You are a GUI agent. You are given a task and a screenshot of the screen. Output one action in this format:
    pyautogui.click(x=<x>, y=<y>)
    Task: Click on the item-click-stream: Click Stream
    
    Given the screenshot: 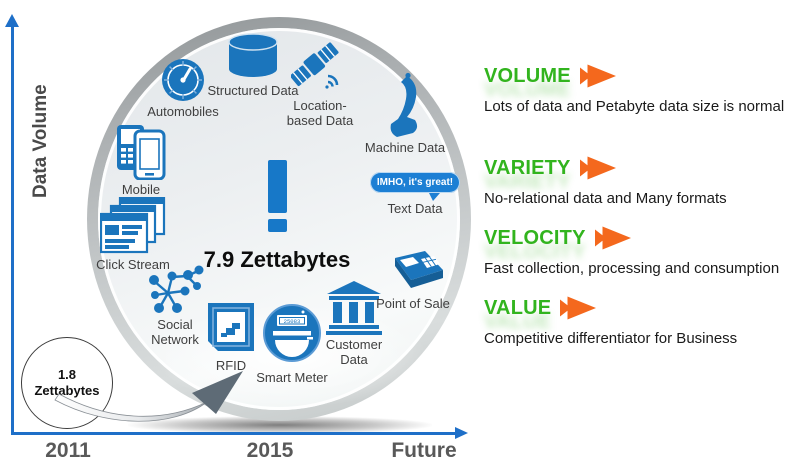 What is the action you would take?
    pyautogui.click(x=133, y=235)
    